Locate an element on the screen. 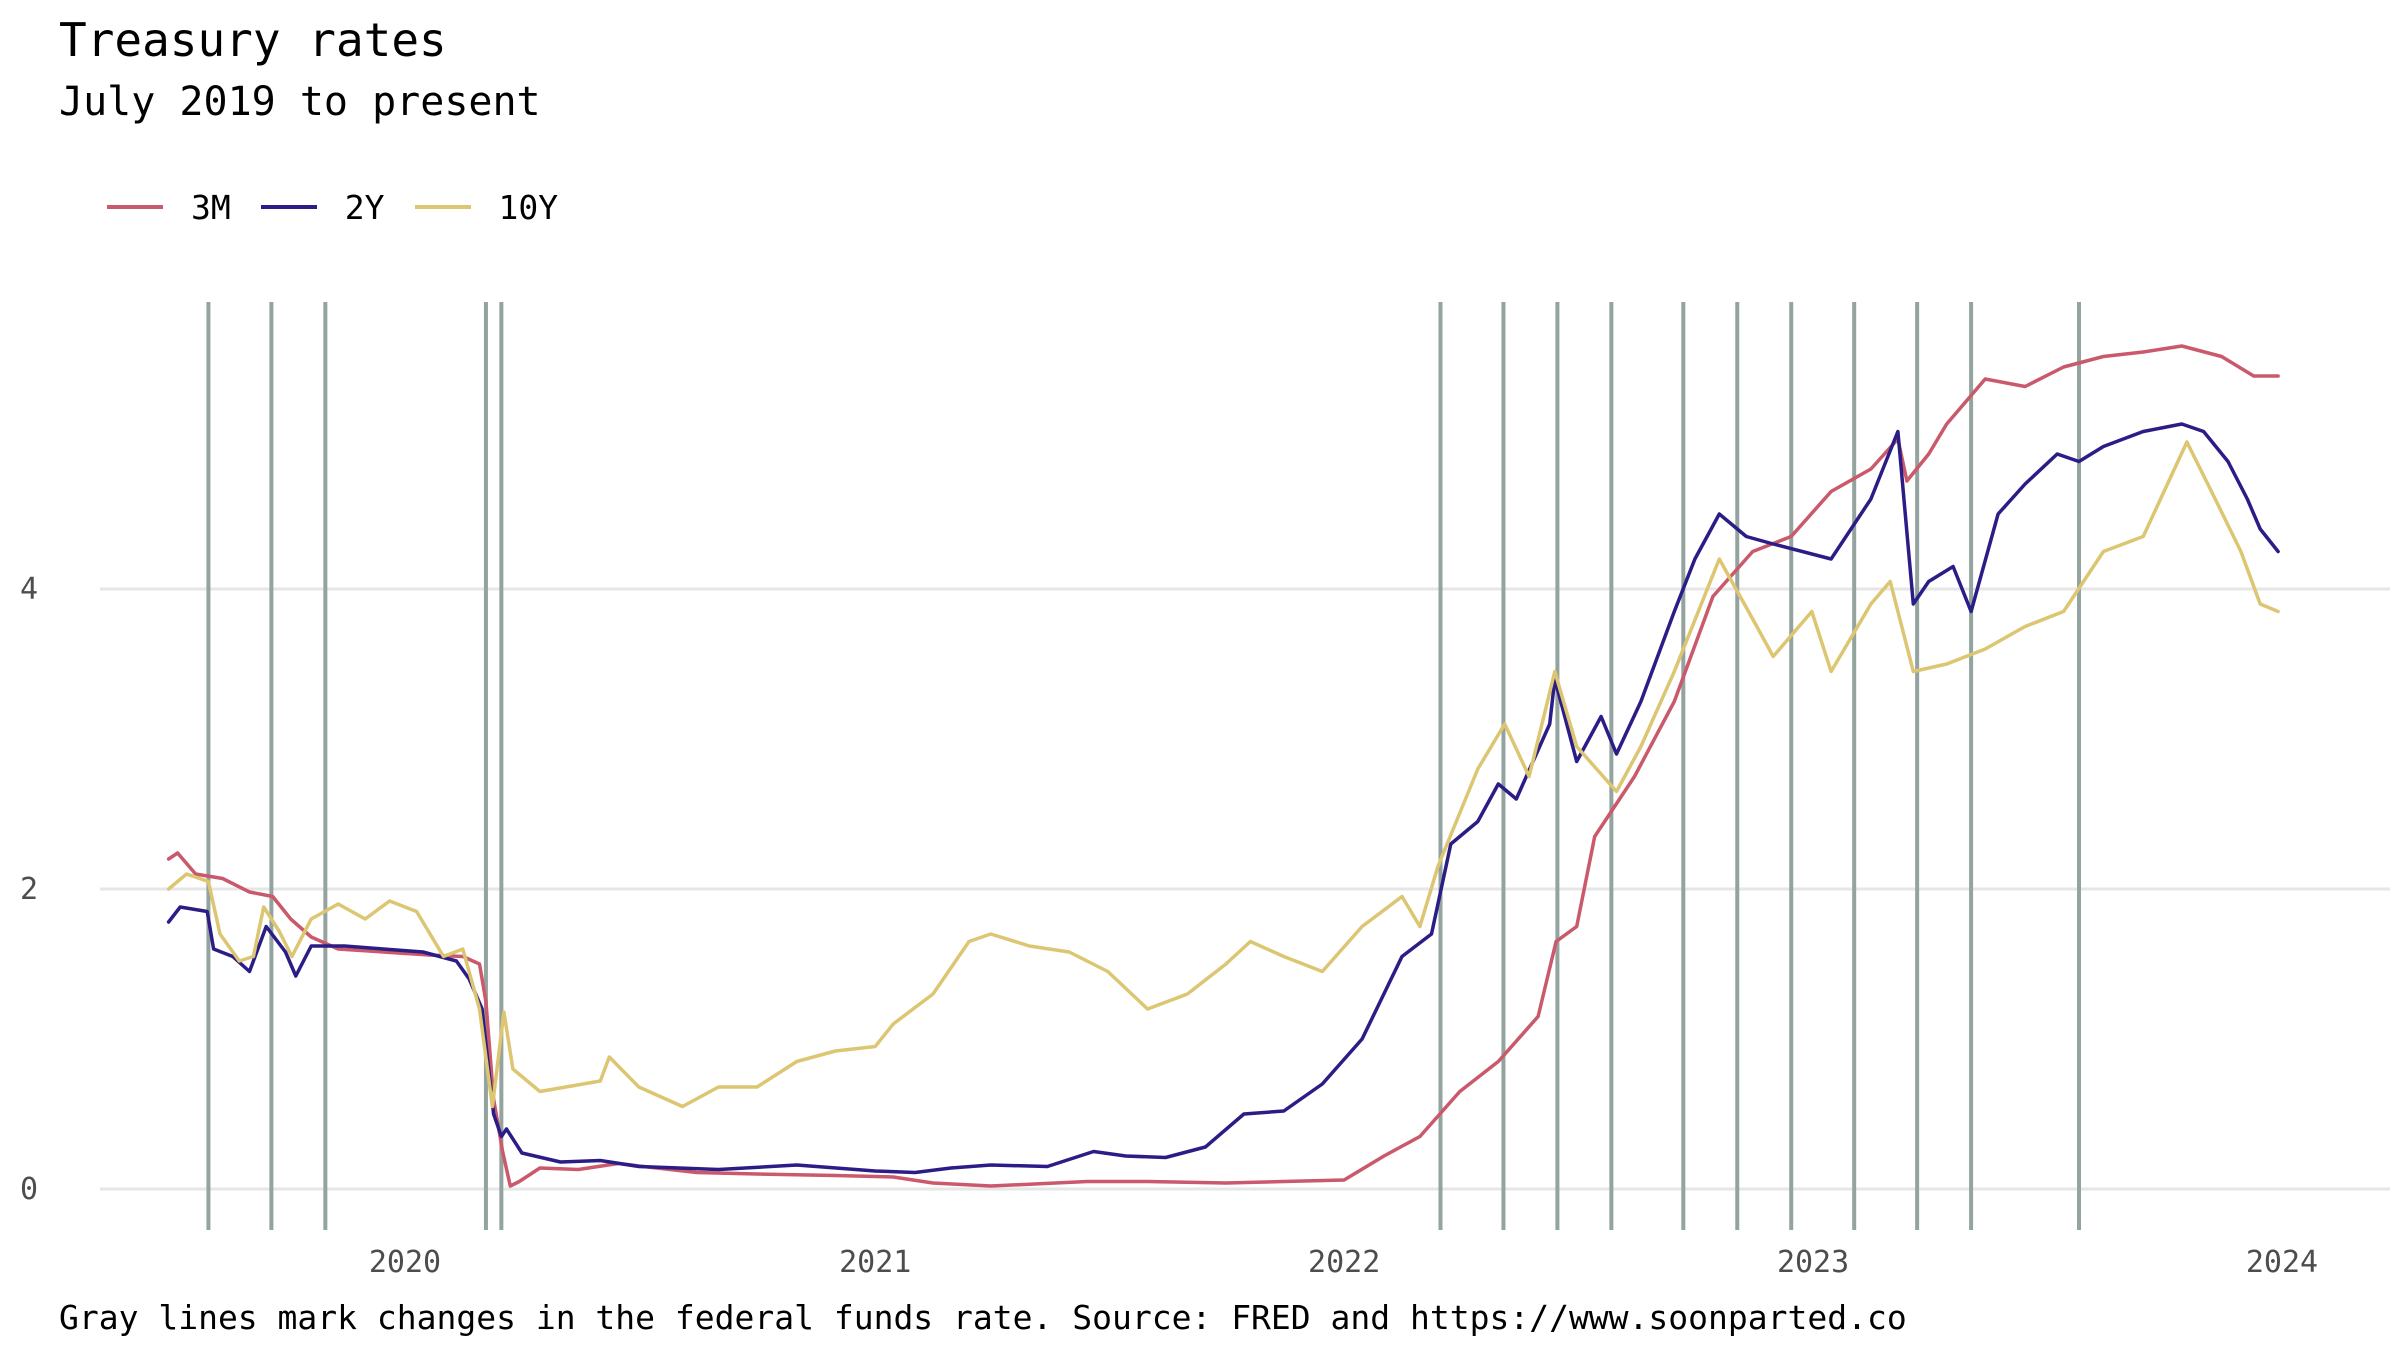 The image size is (2400, 1350). legend-label-3m: 3M is located at coordinates (211, 207).